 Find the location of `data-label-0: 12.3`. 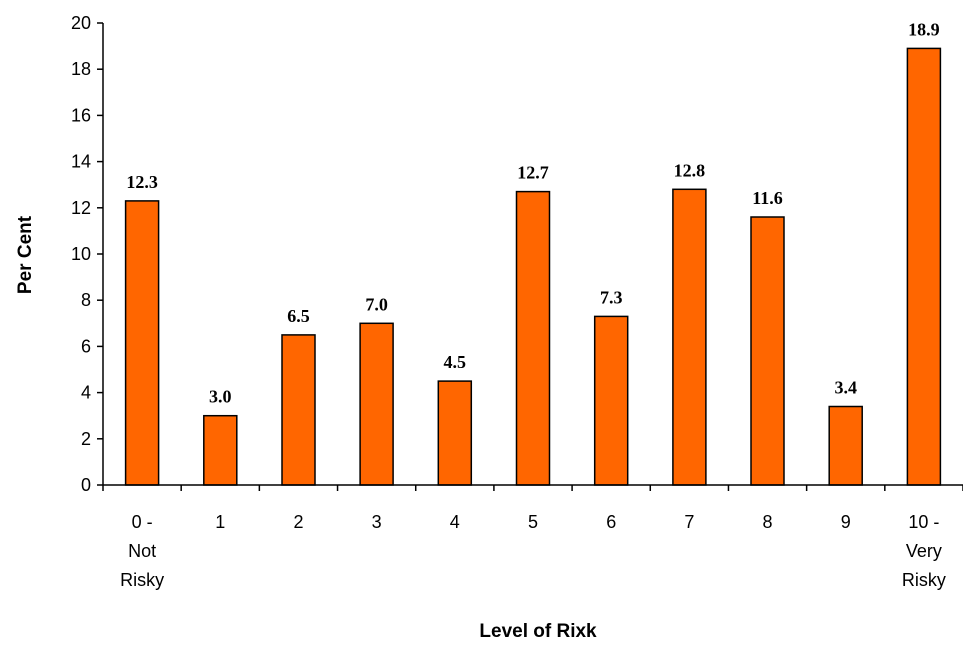

data-label-0: 12.3 is located at coordinates (142, 182).